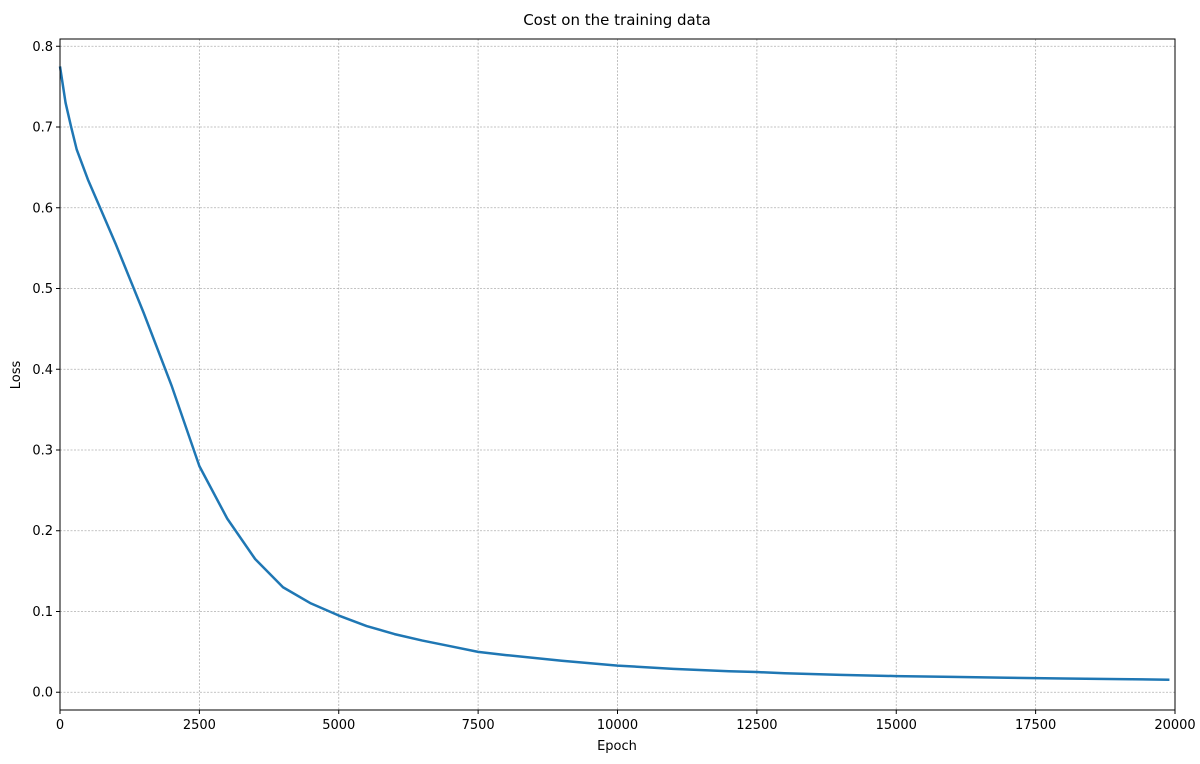 The width and height of the screenshot is (1200, 764). What do you see at coordinates (42, 693) in the screenshot?
I see `y-tick-label: 0.0` at bounding box center [42, 693].